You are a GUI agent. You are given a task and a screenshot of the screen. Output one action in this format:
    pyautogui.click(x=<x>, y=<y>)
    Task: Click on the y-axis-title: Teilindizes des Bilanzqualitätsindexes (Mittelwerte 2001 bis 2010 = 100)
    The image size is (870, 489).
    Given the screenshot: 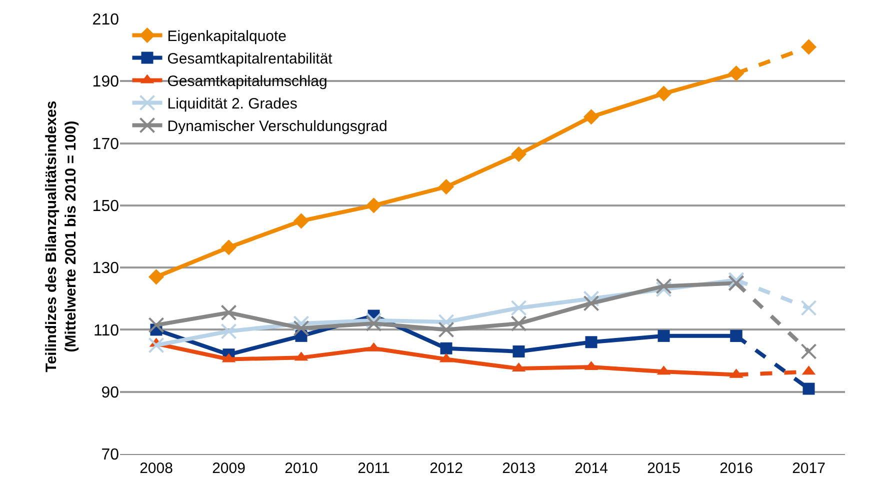 What is the action you would take?
    pyautogui.click(x=61, y=236)
    